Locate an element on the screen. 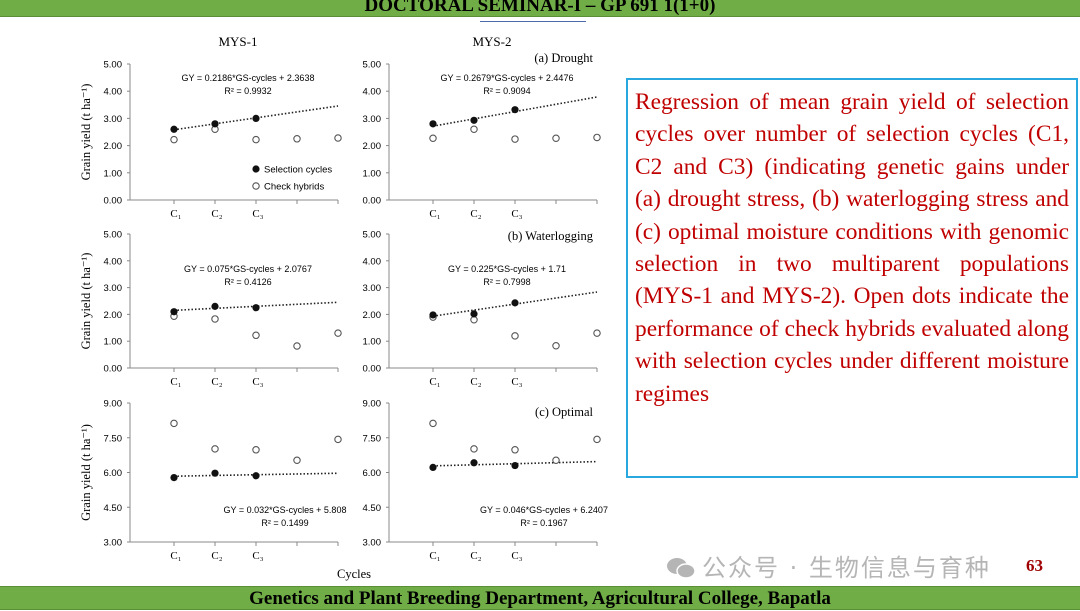 This screenshot has height=611, width=1080. r-squared: R² = 0.7998 is located at coordinates (506, 282).